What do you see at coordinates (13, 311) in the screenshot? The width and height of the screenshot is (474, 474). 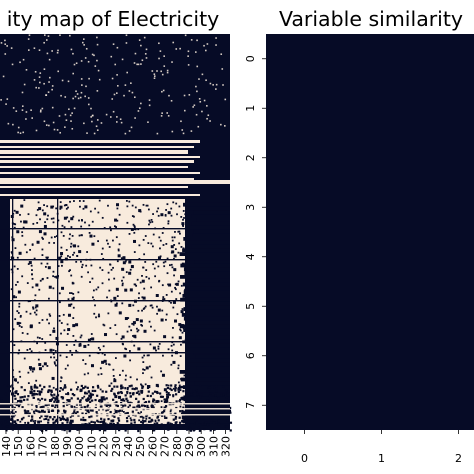 I see `heatmap-line` at bounding box center [13, 311].